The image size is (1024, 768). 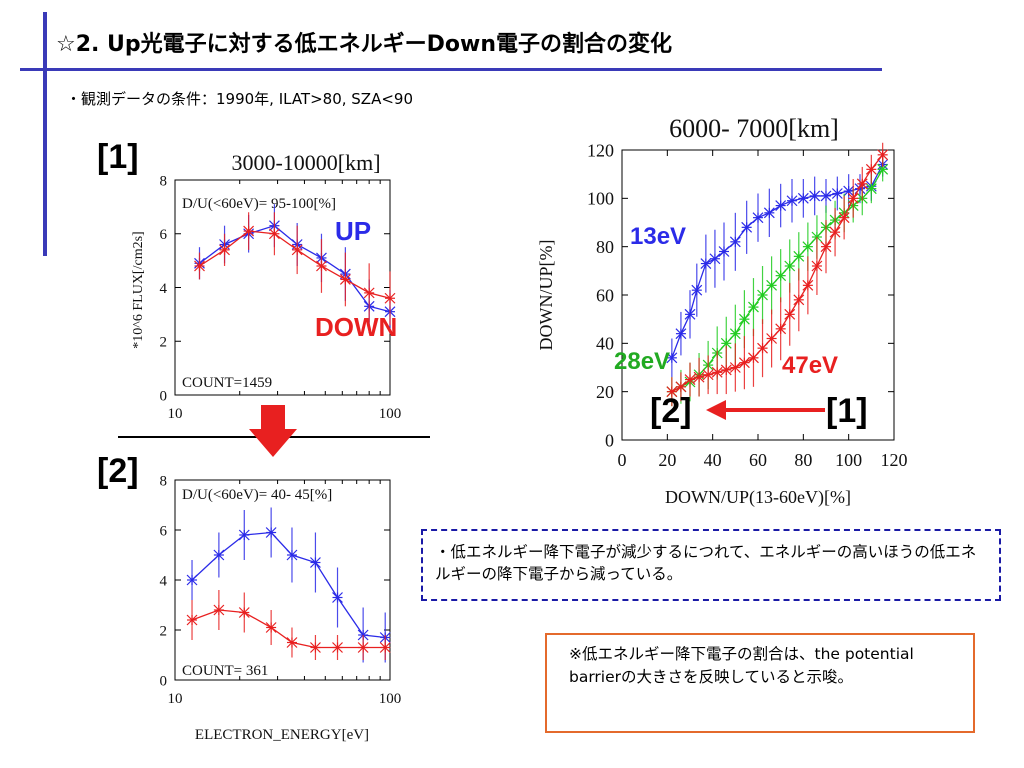 I want to click on y-tick-label: 20, so click(x=605, y=392).